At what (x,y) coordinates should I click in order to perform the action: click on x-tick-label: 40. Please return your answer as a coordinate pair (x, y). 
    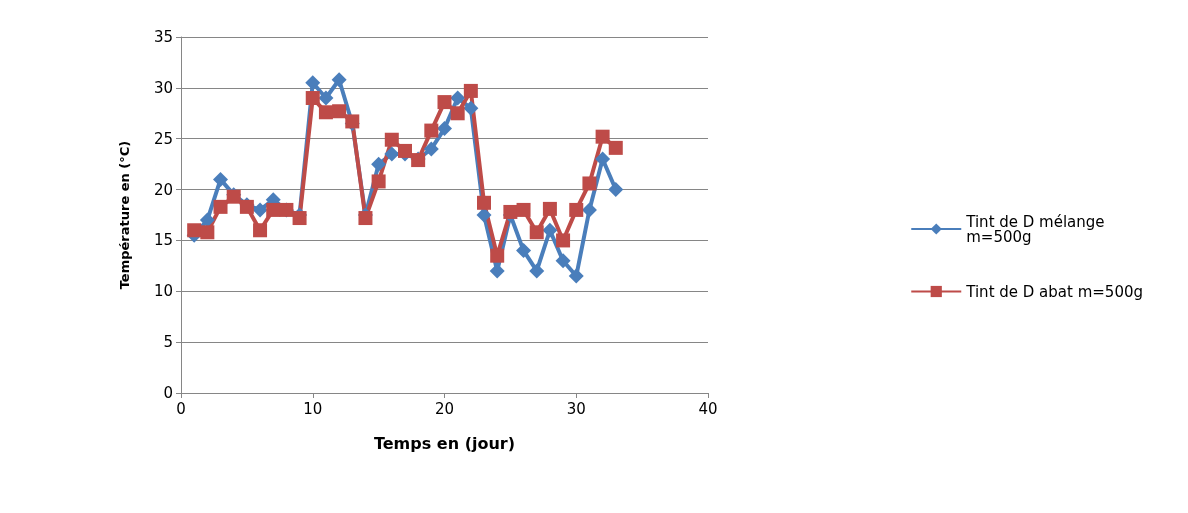
    Looking at the image, I should click on (708, 408).